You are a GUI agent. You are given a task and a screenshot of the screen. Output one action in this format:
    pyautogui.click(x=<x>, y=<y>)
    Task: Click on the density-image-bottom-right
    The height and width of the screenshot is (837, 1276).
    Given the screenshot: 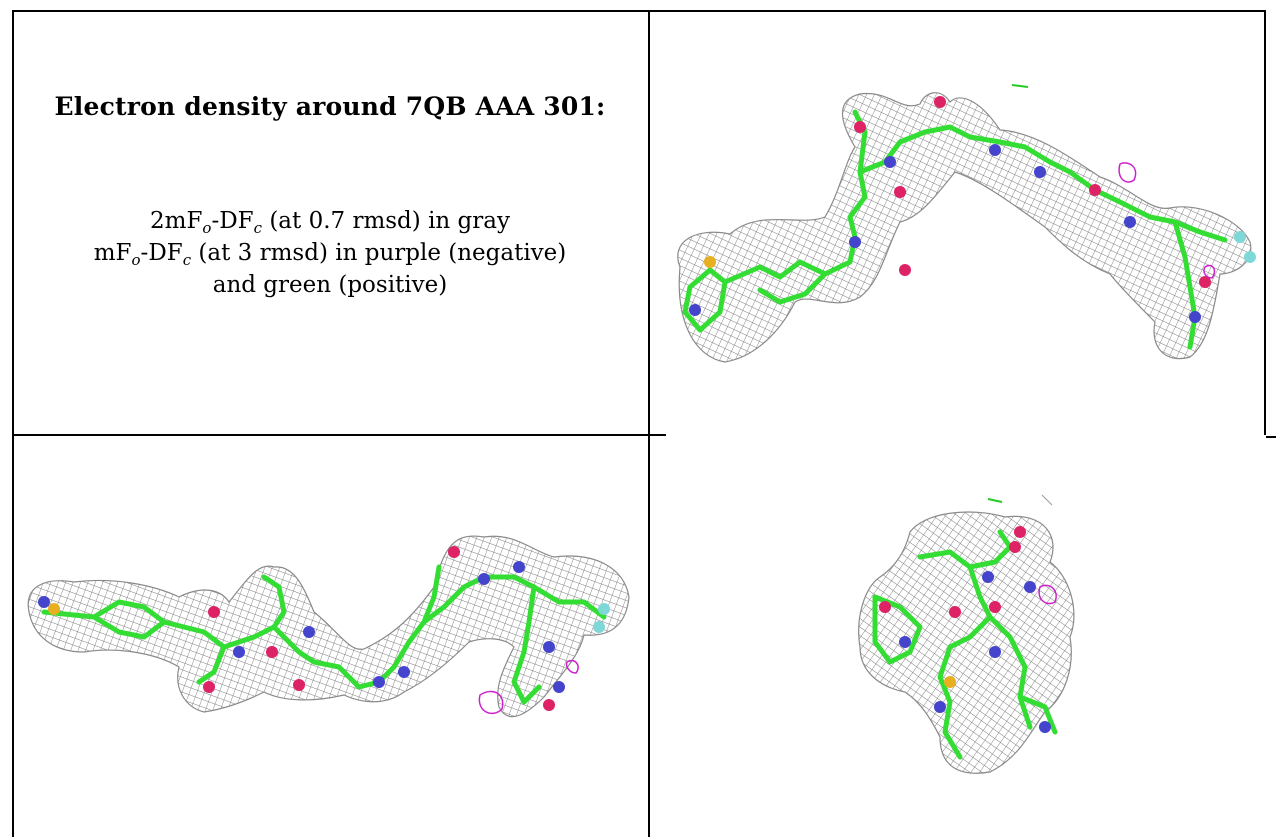 What is the action you would take?
    pyautogui.click(x=966, y=634)
    